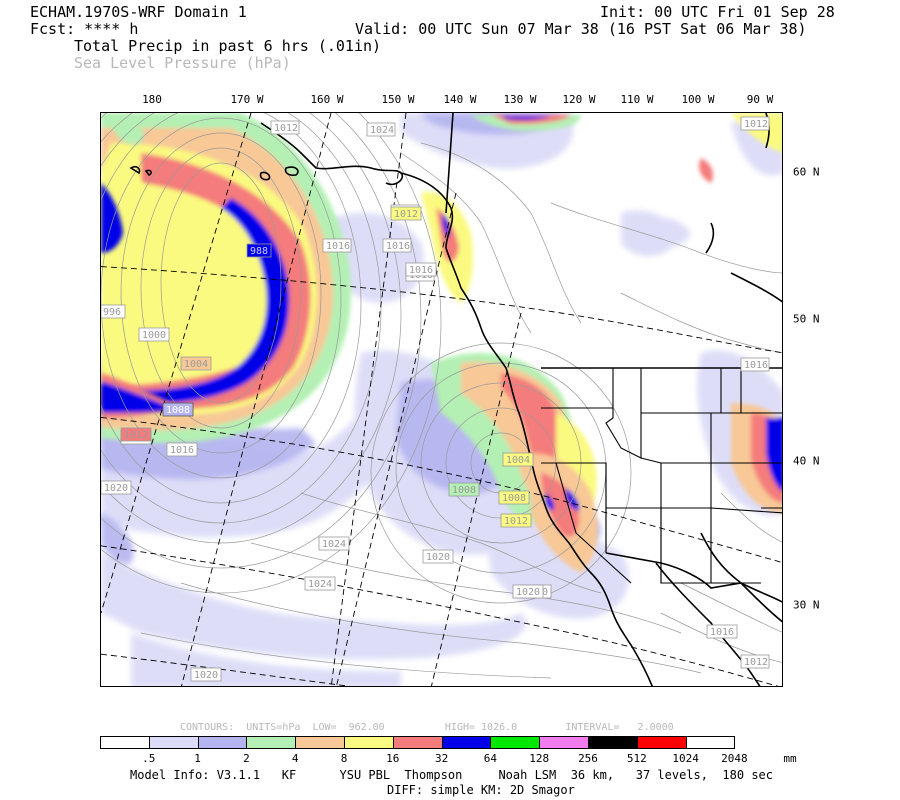 The height and width of the screenshot is (800, 900). Describe the element at coordinates (398, 99) in the screenshot. I see `lon-label: 150 W` at that location.